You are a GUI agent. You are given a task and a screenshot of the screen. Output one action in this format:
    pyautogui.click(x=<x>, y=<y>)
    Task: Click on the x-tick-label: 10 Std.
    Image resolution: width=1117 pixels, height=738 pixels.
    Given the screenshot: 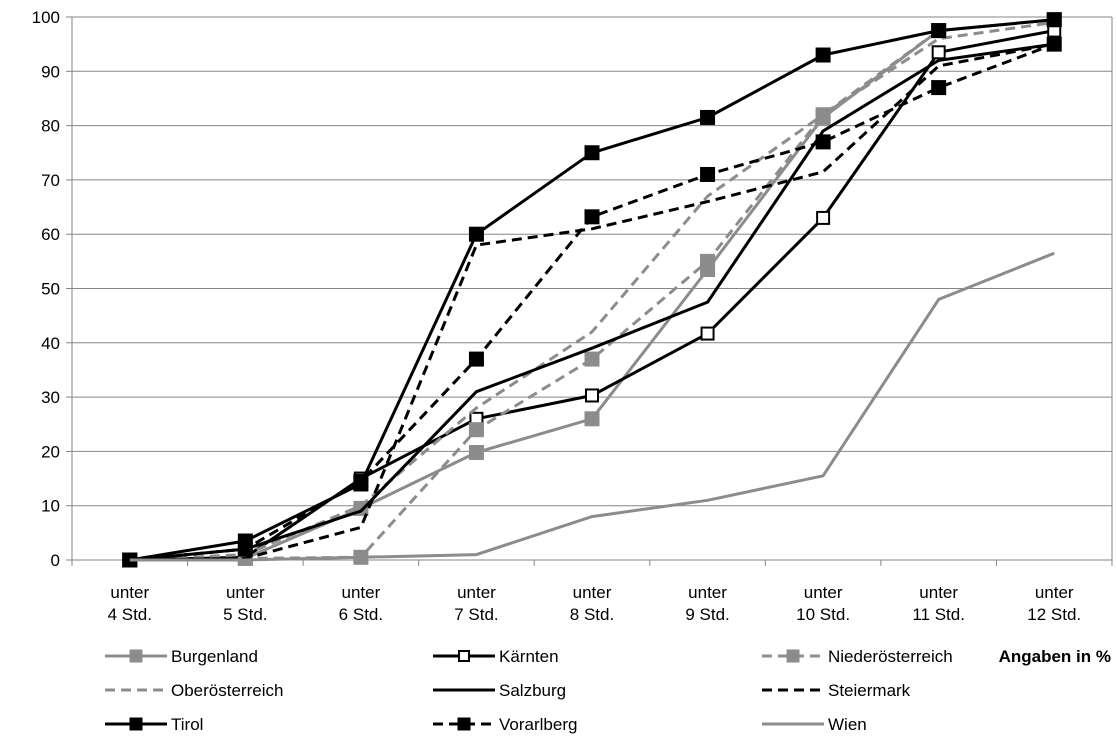 What is the action you would take?
    pyautogui.click(x=823, y=614)
    